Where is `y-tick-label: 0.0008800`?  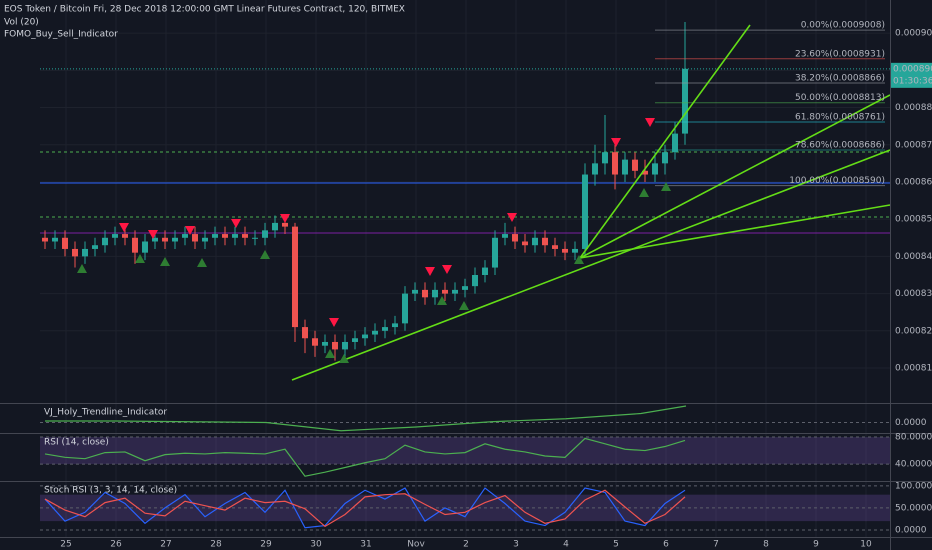
y-tick-label: 0.0008800 is located at coordinates (913, 108).